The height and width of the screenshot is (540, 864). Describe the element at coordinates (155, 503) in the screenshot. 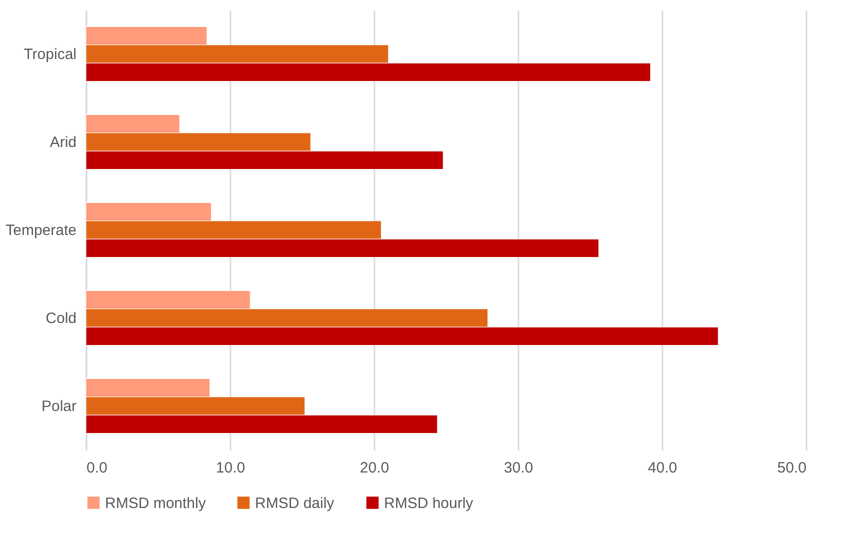

I see `legend-label: RMSD monthly` at that location.